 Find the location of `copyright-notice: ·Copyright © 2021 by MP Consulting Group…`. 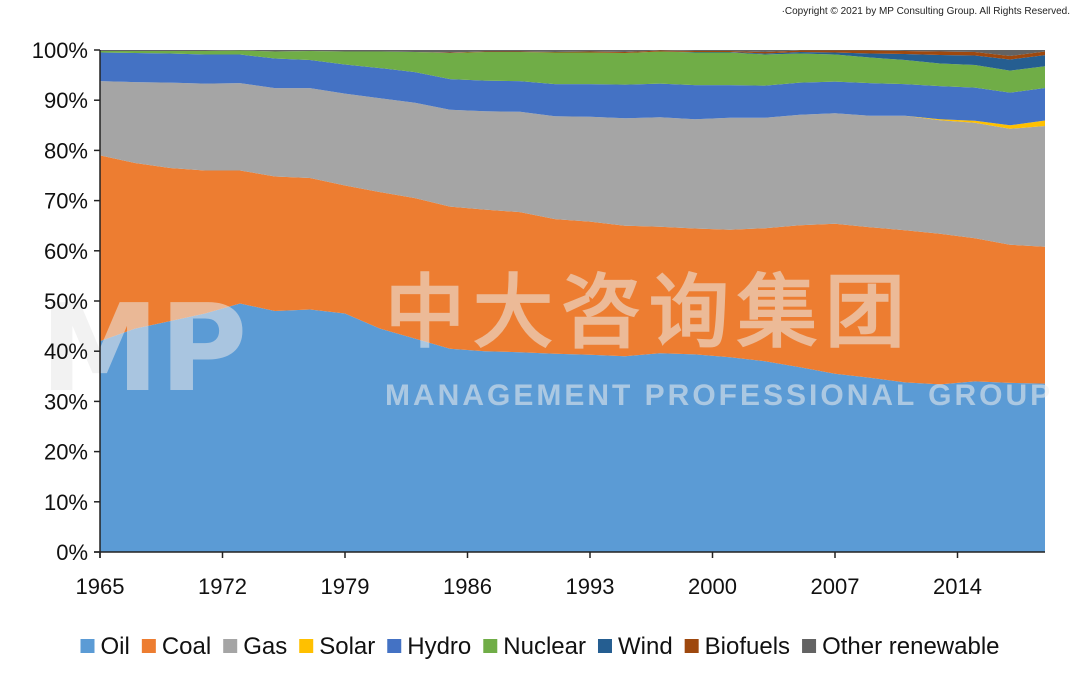

copyright-notice: ·Copyright © 2021 by MP Consulting Group… is located at coordinates (925, 11).